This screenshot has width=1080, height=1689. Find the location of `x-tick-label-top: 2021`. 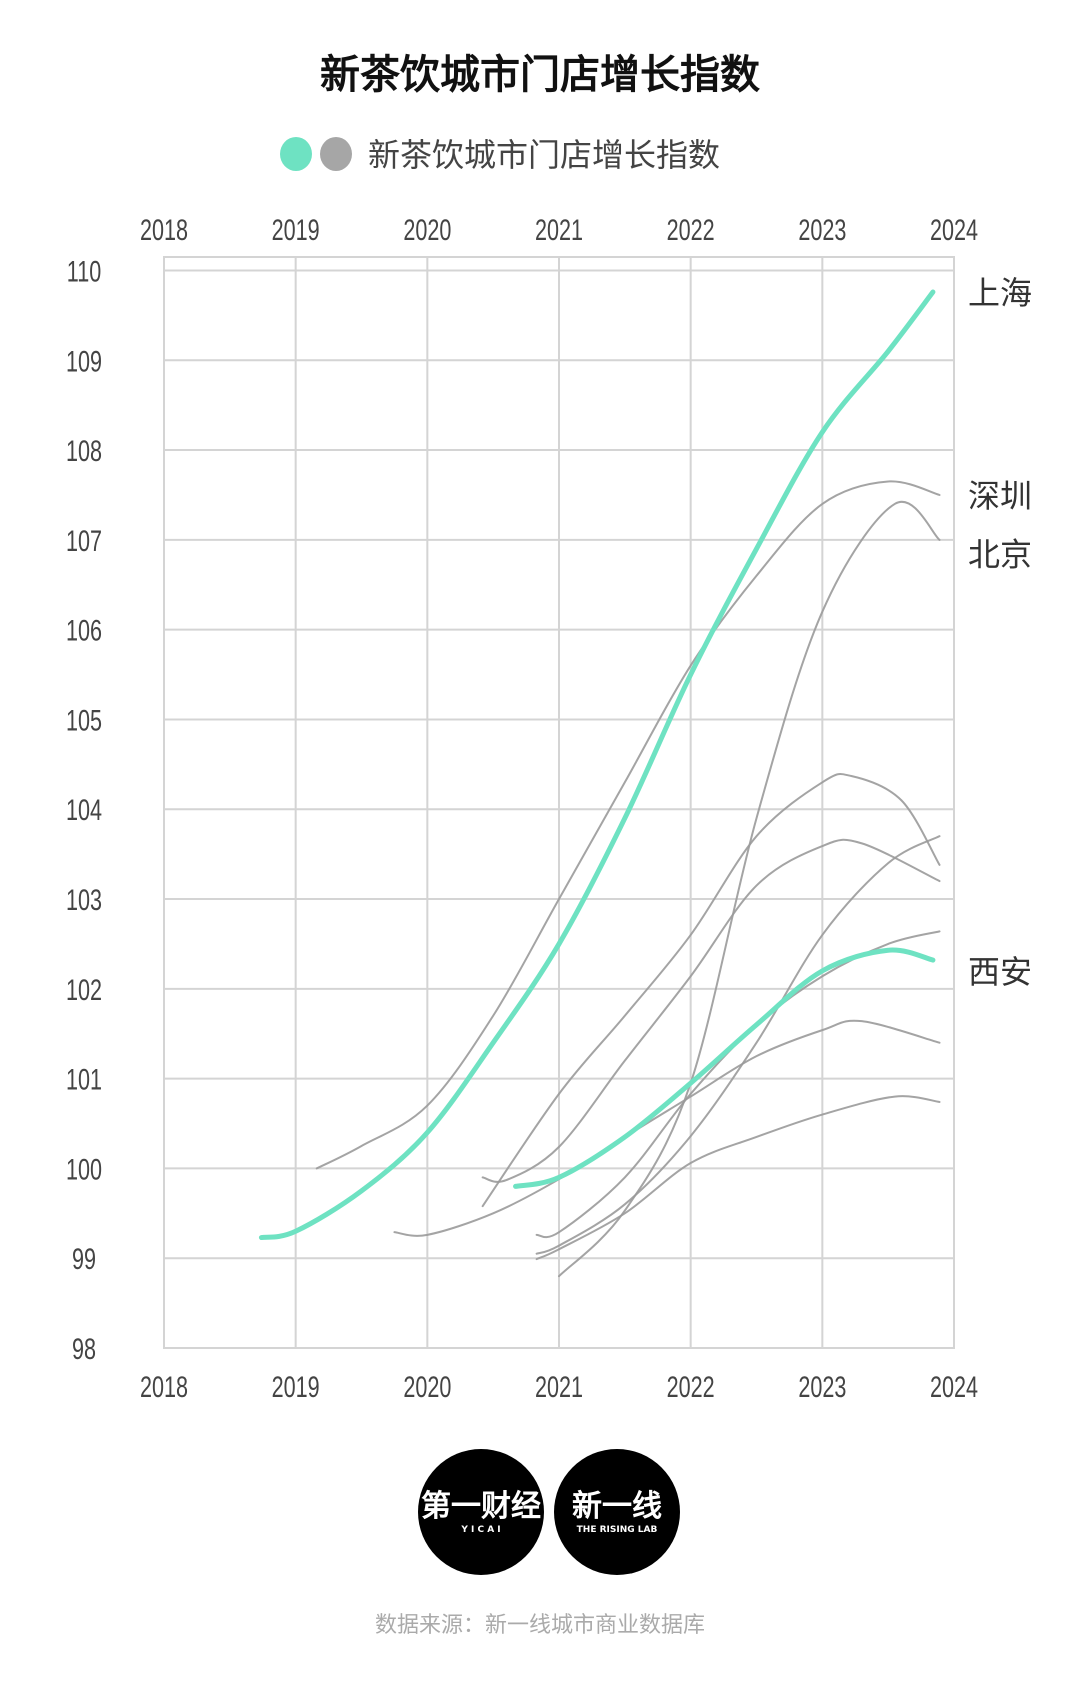

x-tick-label-top: 2021 is located at coordinates (559, 229).